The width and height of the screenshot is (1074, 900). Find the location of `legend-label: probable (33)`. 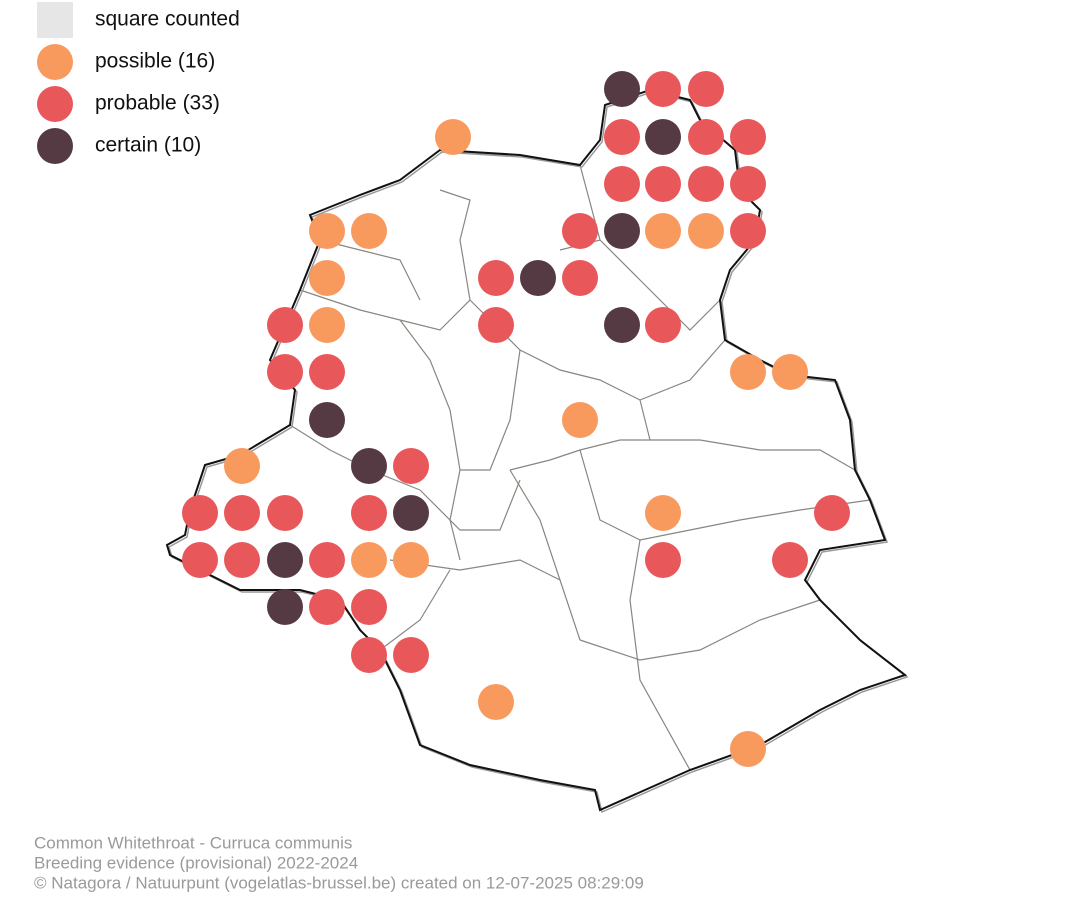

legend-label: probable (33) is located at coordinates (157, 103).